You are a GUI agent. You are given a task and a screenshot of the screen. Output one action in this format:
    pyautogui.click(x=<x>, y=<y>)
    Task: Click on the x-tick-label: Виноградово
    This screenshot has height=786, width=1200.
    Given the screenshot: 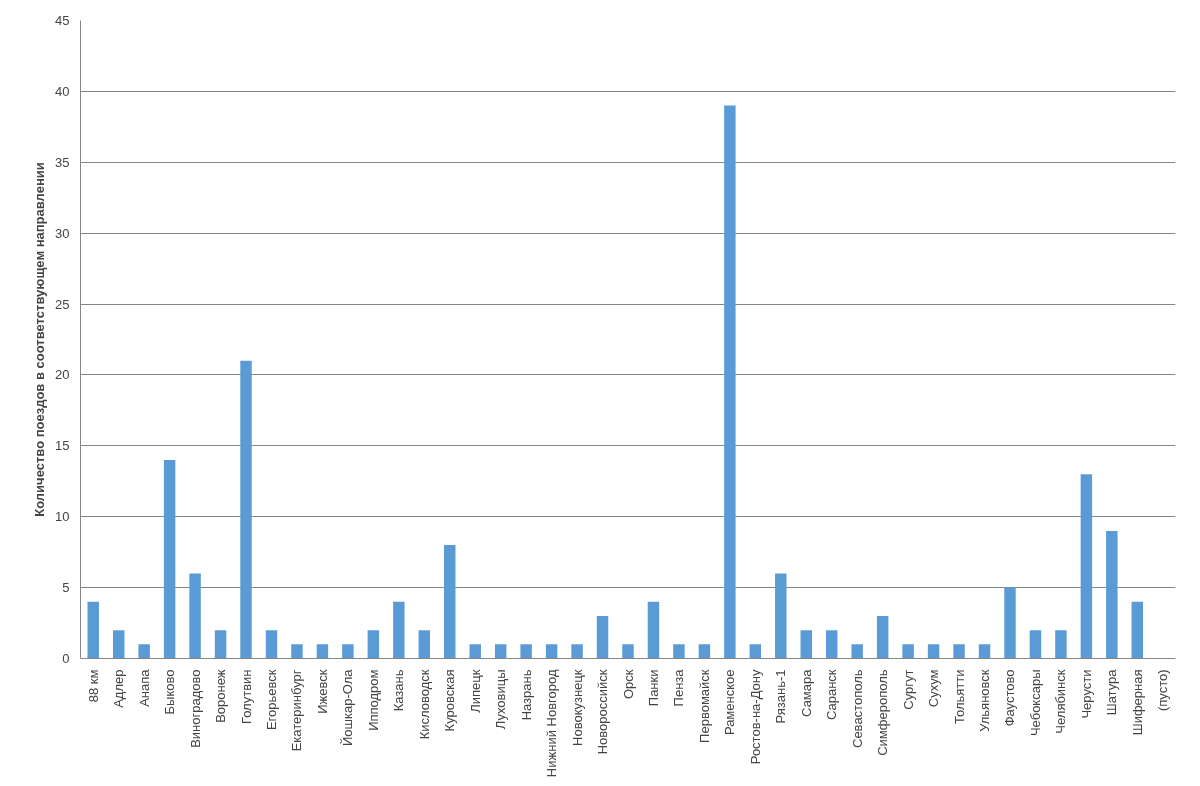 What is the action you would take?
    pyautogui.click(x=195, y=708)
    